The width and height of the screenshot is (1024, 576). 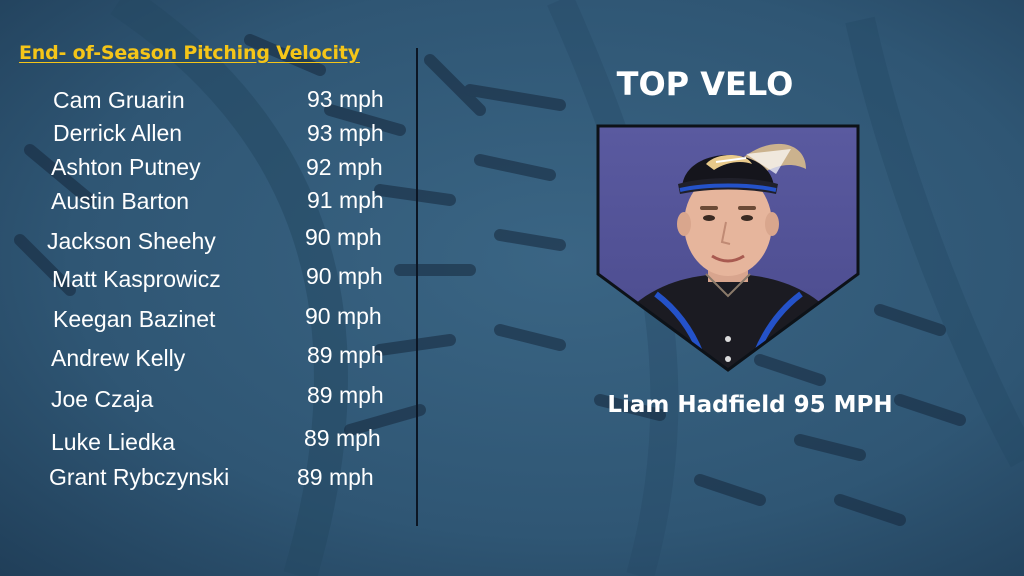 What do you see at coordinates (102, 399) in the screenshot?
I see `player-name: Joe Czaja` at bounding box center [102, 399].